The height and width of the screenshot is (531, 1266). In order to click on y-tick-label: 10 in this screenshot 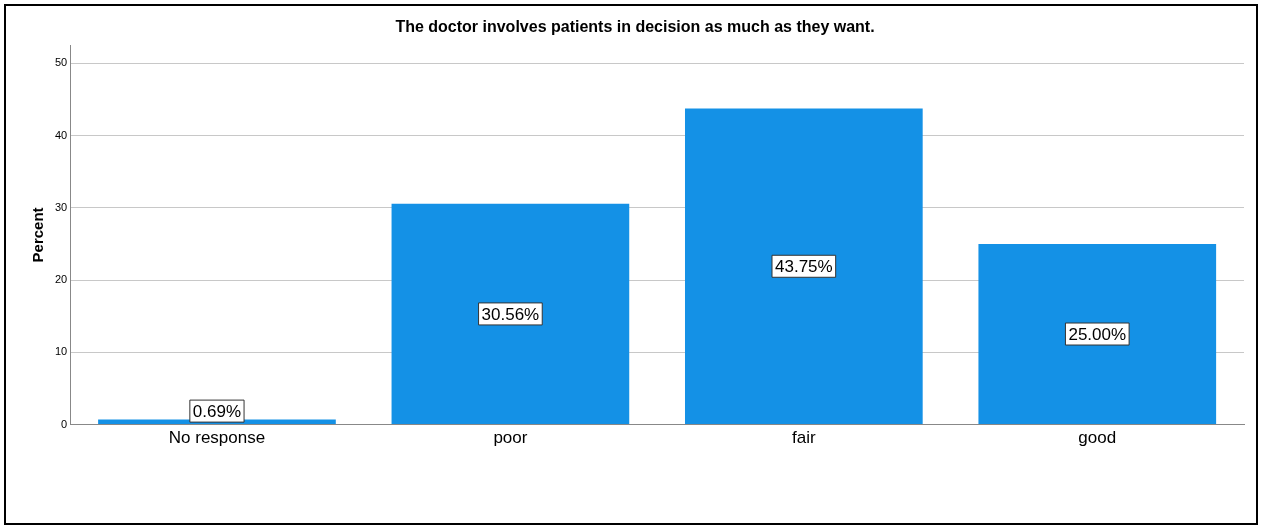, I will do `click(61, 351)`.